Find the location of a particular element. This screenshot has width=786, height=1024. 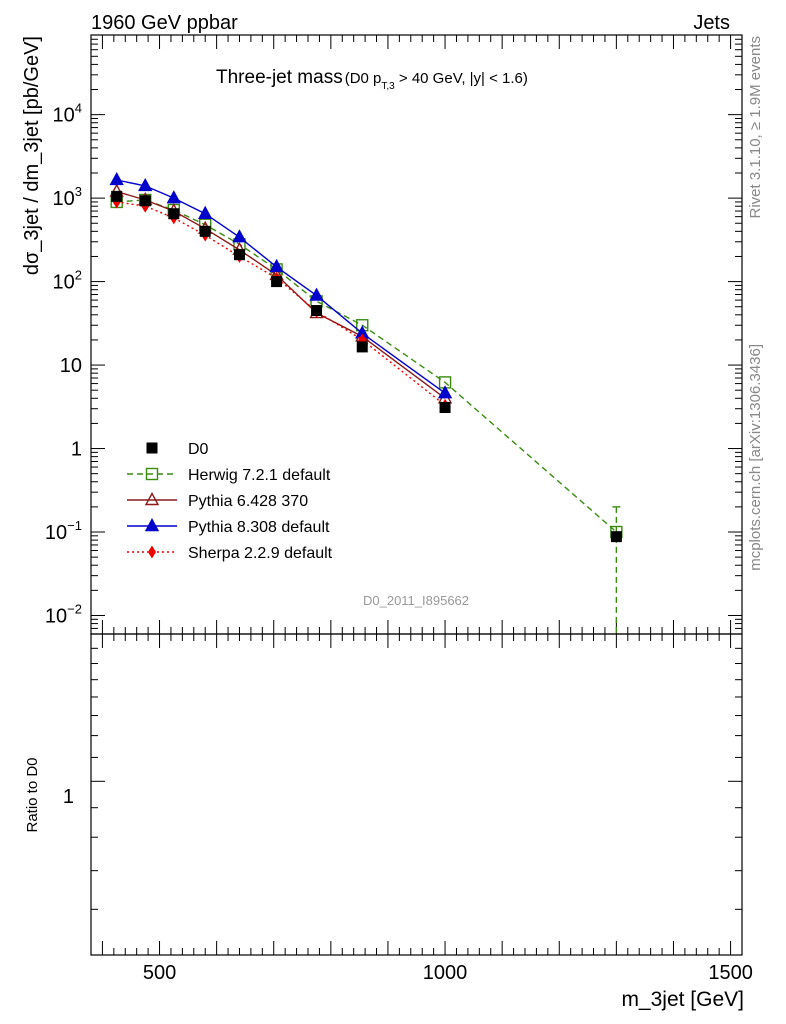

x-axis-label: m_3jet [GeV] is located at coordinates (682, 999).